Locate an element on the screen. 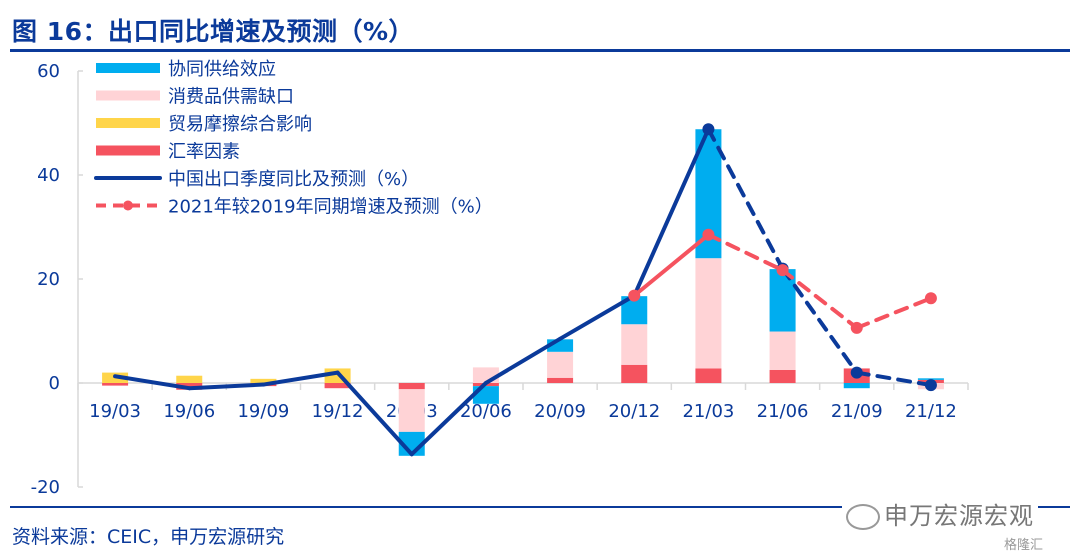 The height and width of the screenshot is (560, 1080). x-tick-label: 20/09 is located at coordinates (560, 411).